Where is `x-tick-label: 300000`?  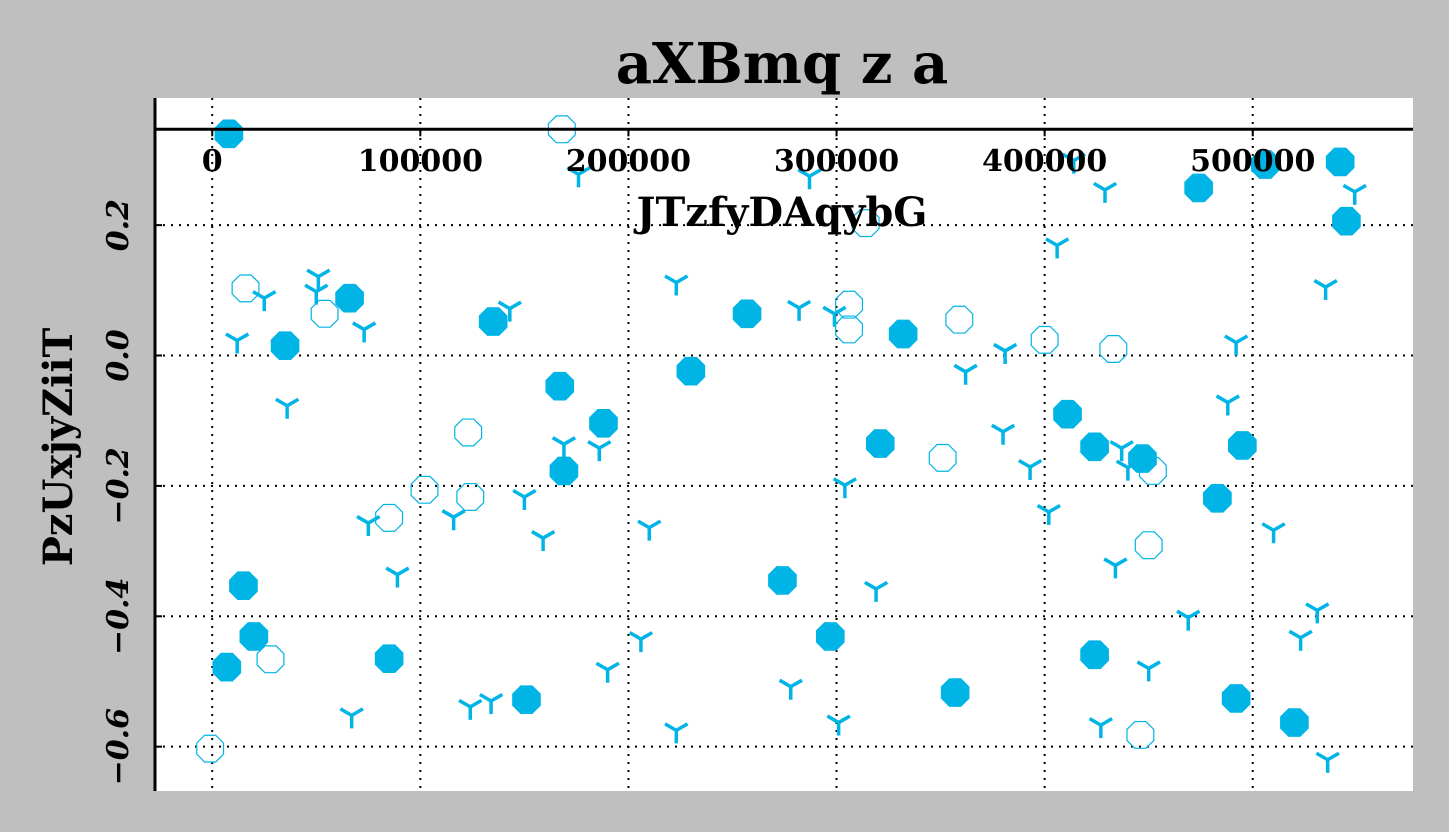
x-tick-label: 300000 is located at coordinates (836, 161).